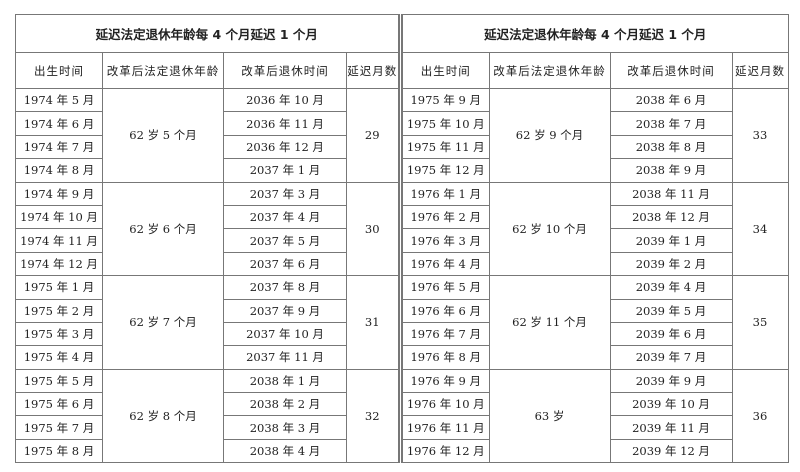  Describe the element at coordinates (445, 451) in the screenshot. I see `birth-date: 1976 年 12 月` at that location.